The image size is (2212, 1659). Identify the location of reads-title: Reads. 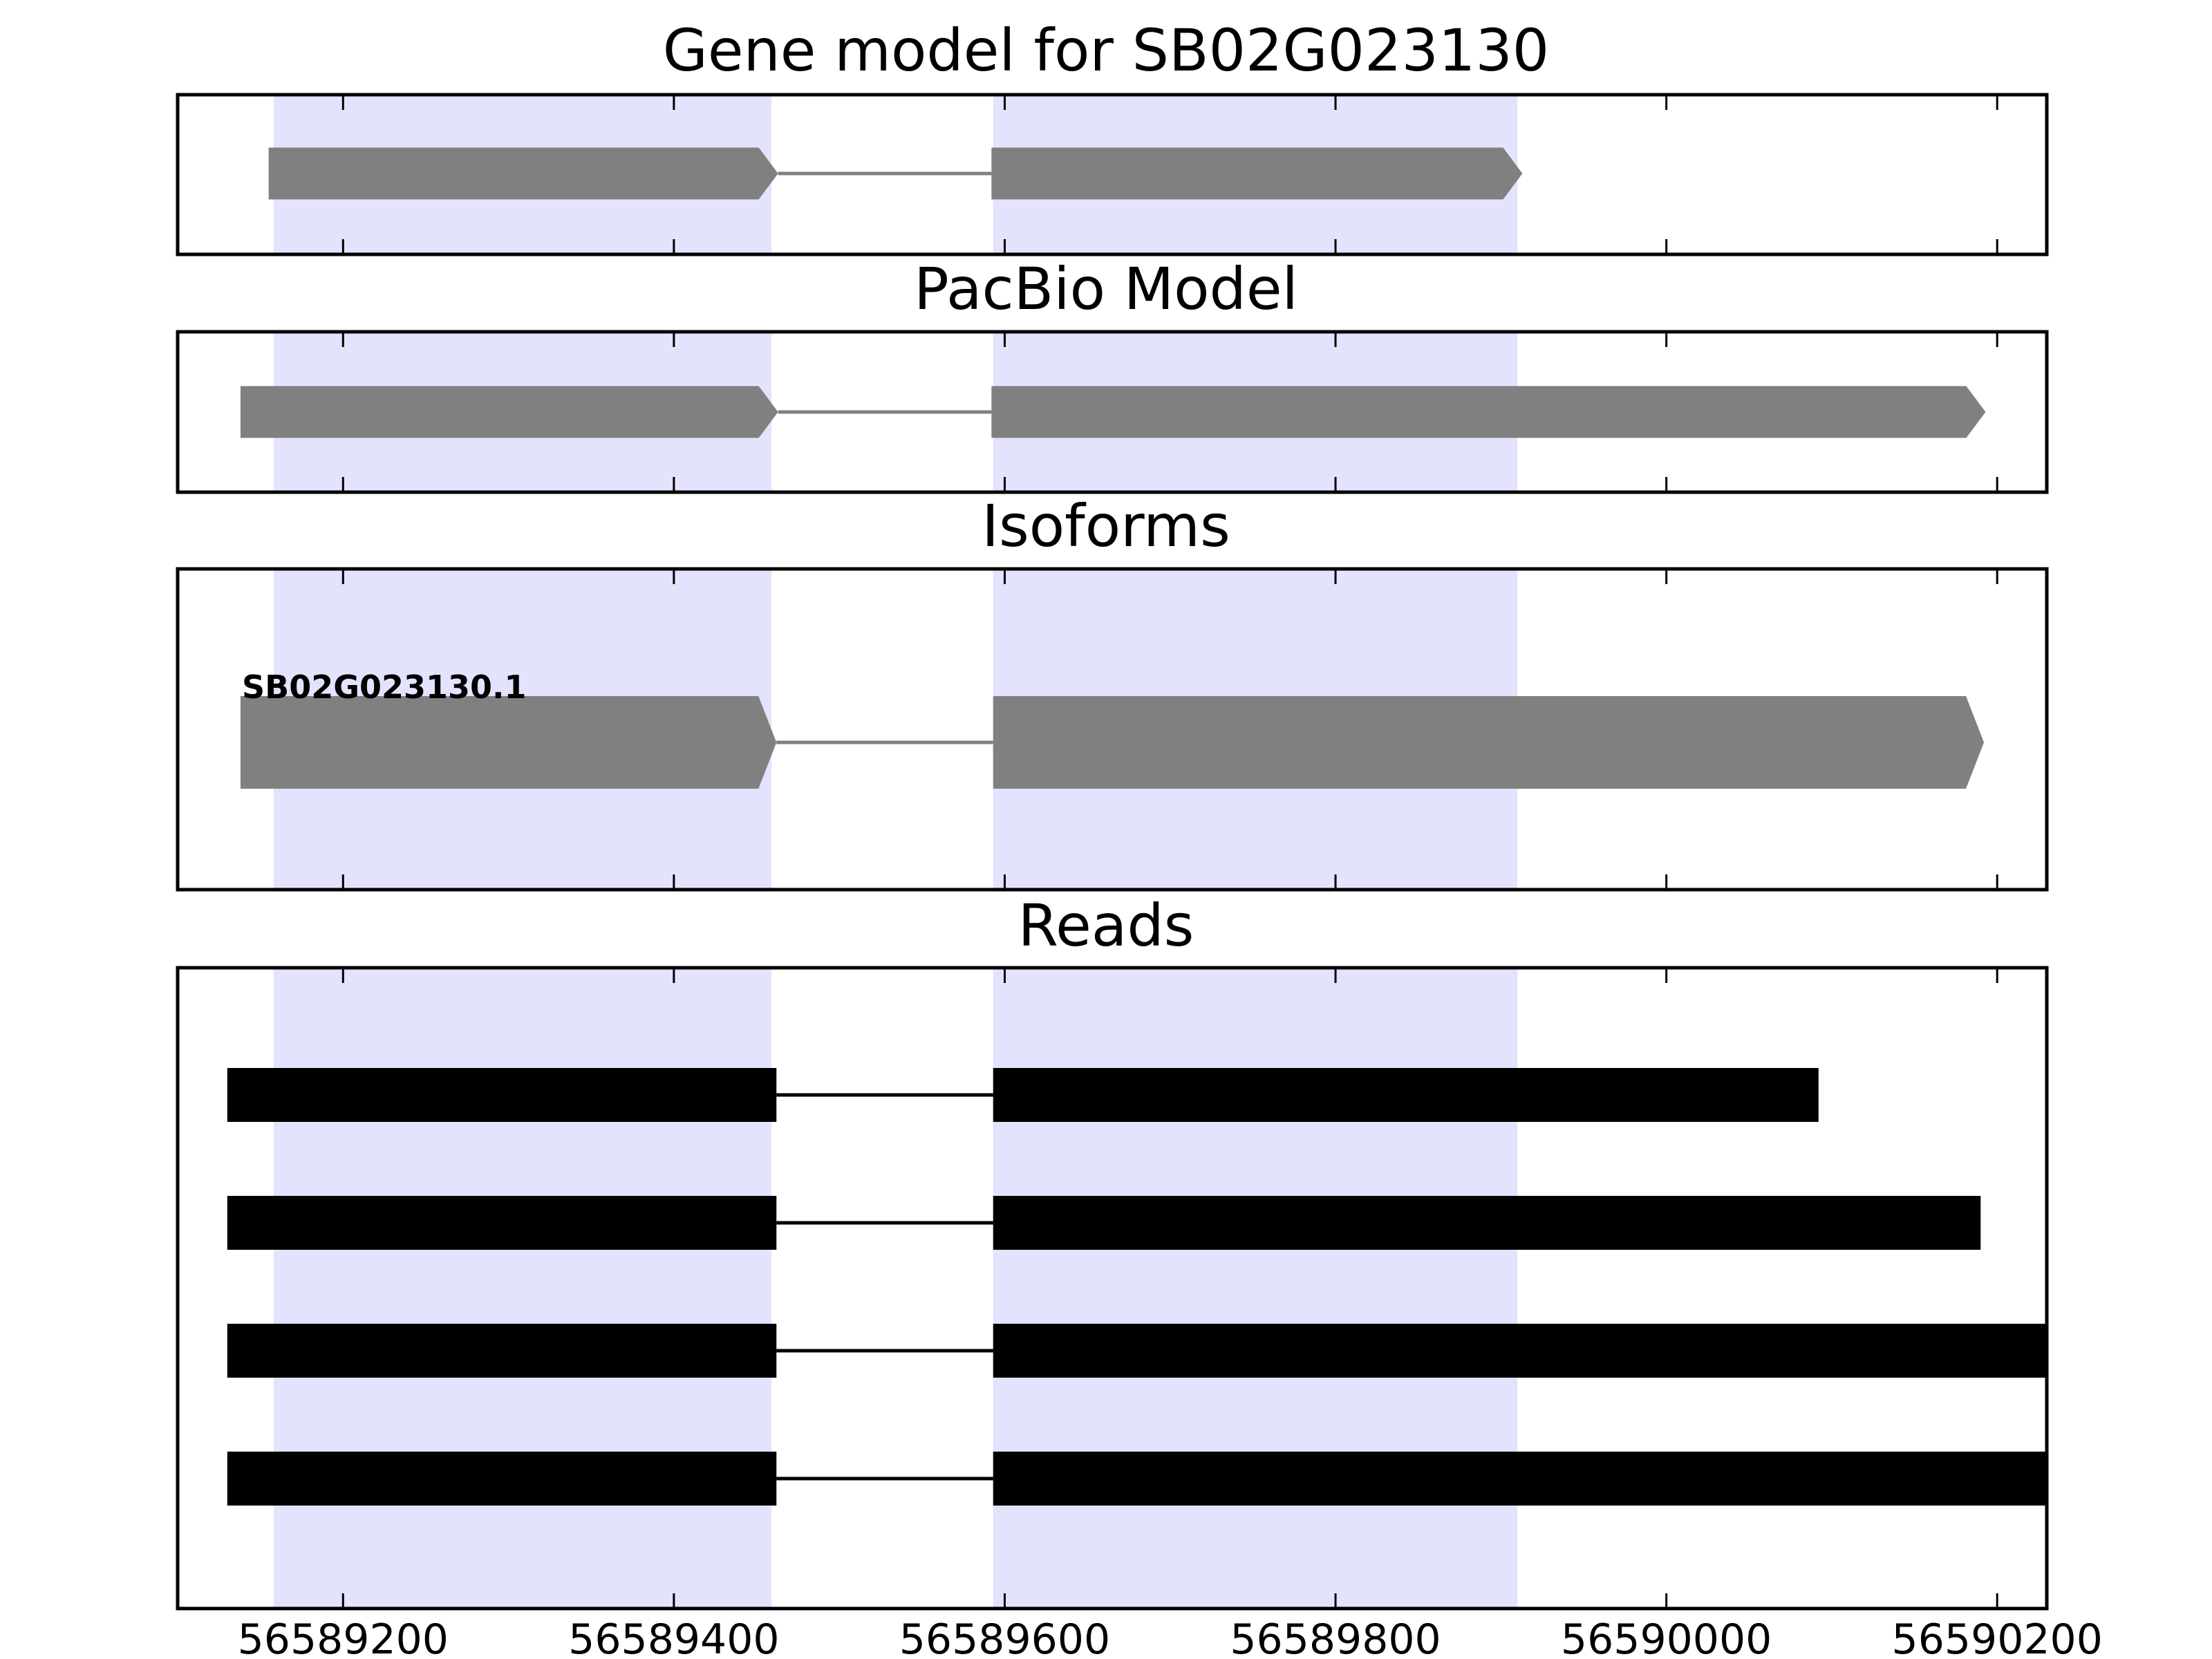
(1106, 925).